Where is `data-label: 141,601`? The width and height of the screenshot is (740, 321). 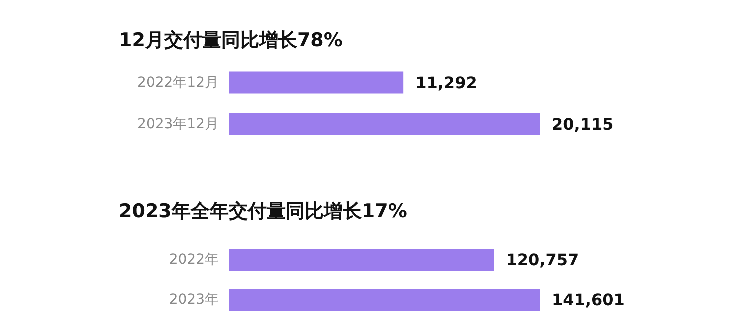
data-label: 141,601 is located at coordinates (588, 300).